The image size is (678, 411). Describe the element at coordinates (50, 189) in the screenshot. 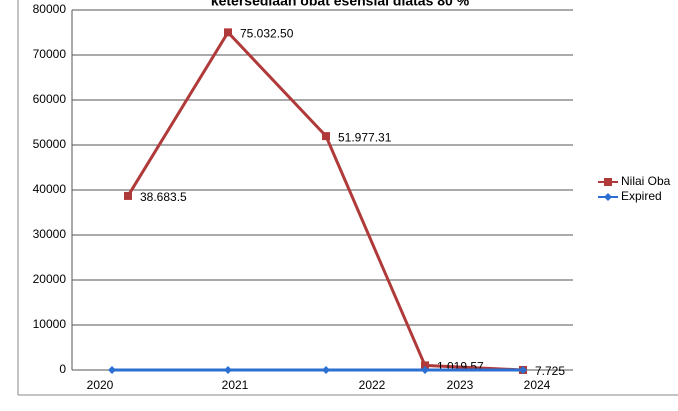

I see `y-tick-label: 40000` at that location.